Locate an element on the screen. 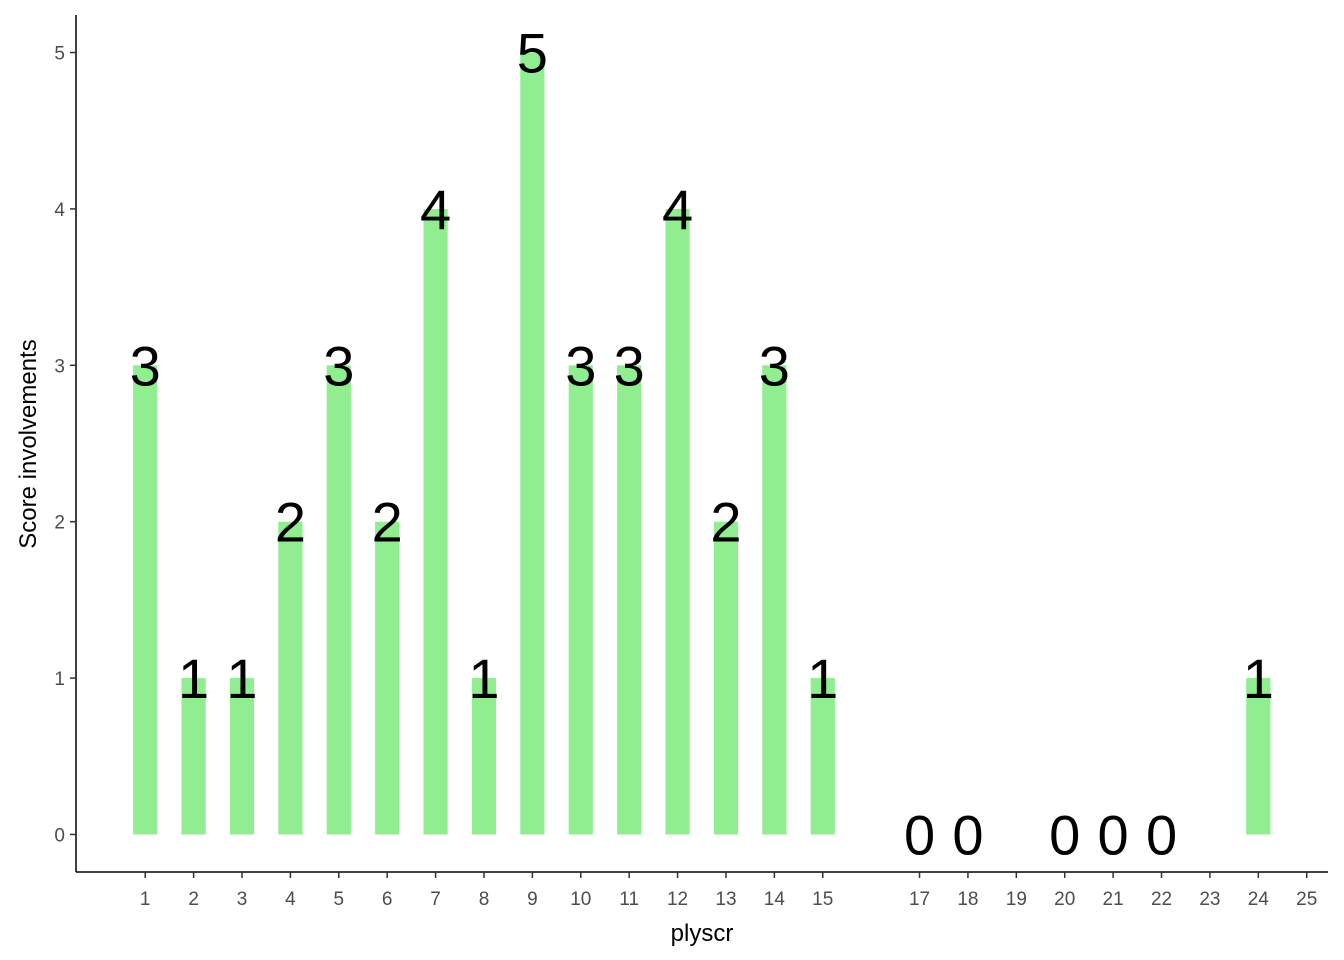 This screenshot has width=1344, height=960. y-axis-title: Score involvements is located at coordinates (28, 443).